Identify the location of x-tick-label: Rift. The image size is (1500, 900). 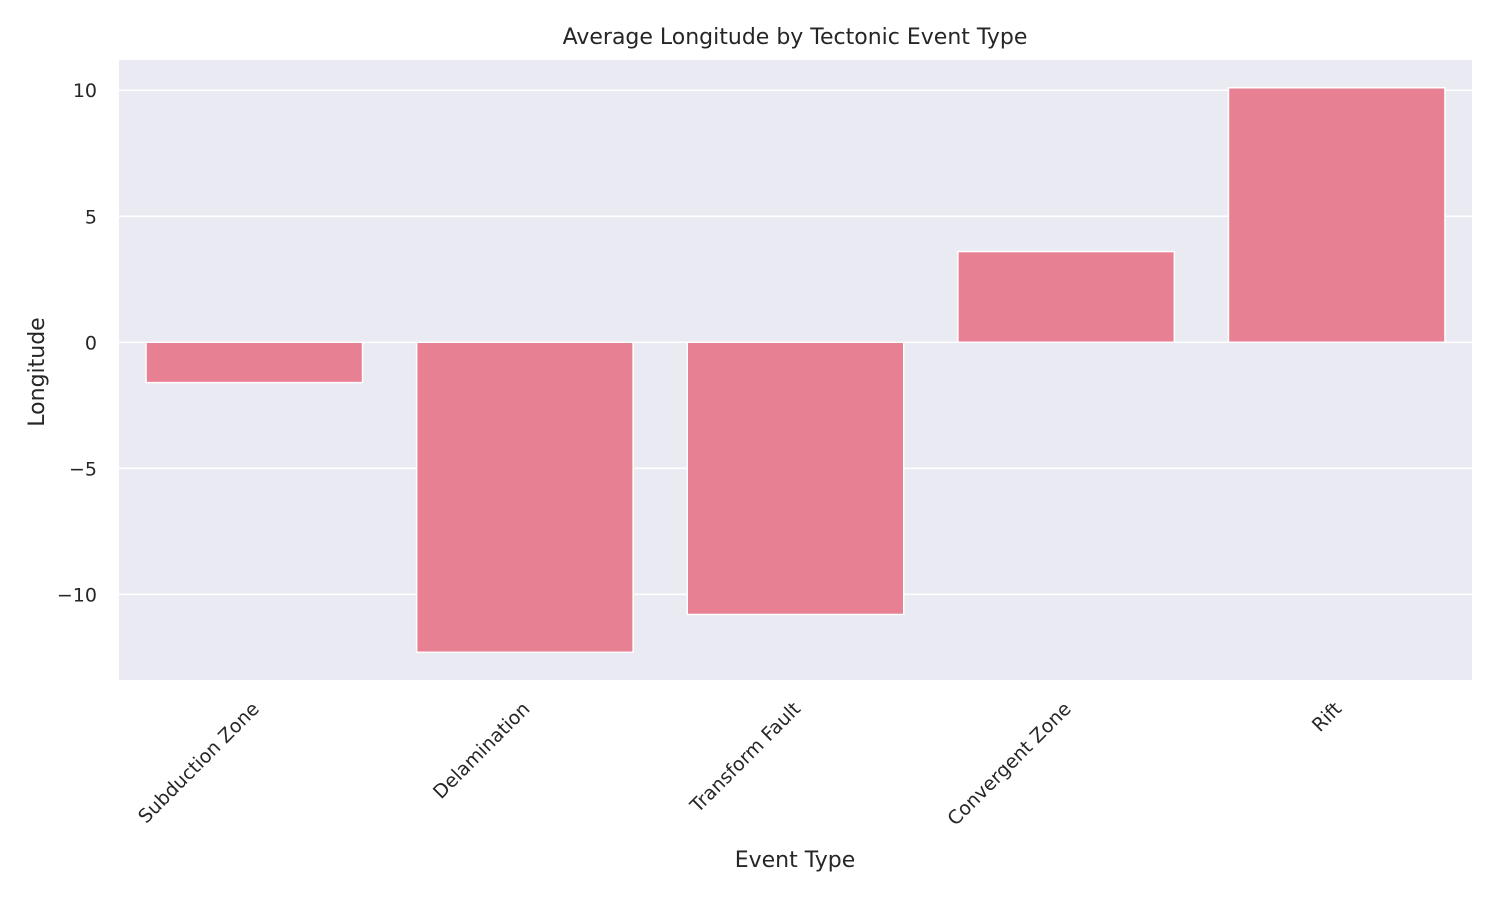
(1327, 717).